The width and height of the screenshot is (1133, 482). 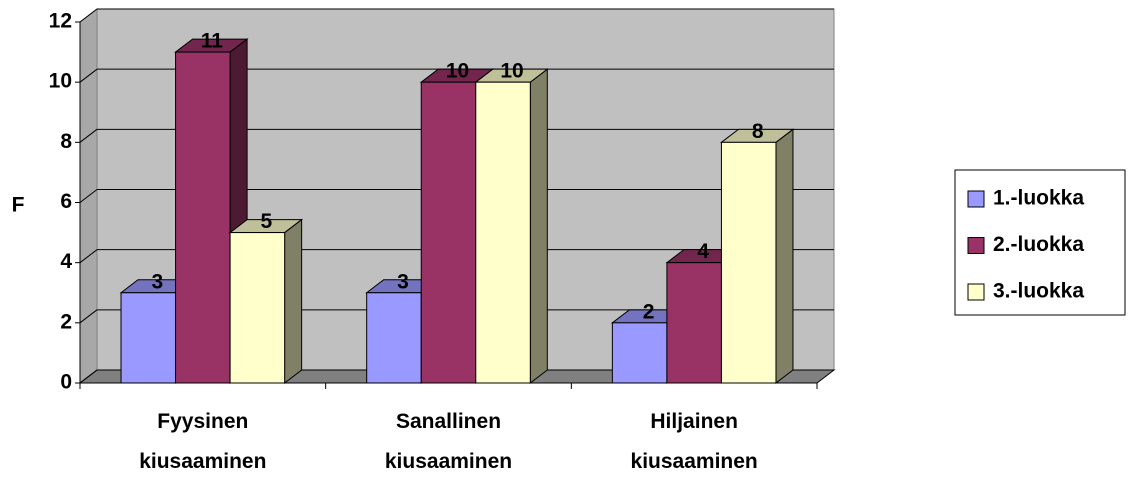 I want to click on value-label: 4, so click(x=703, y=251).